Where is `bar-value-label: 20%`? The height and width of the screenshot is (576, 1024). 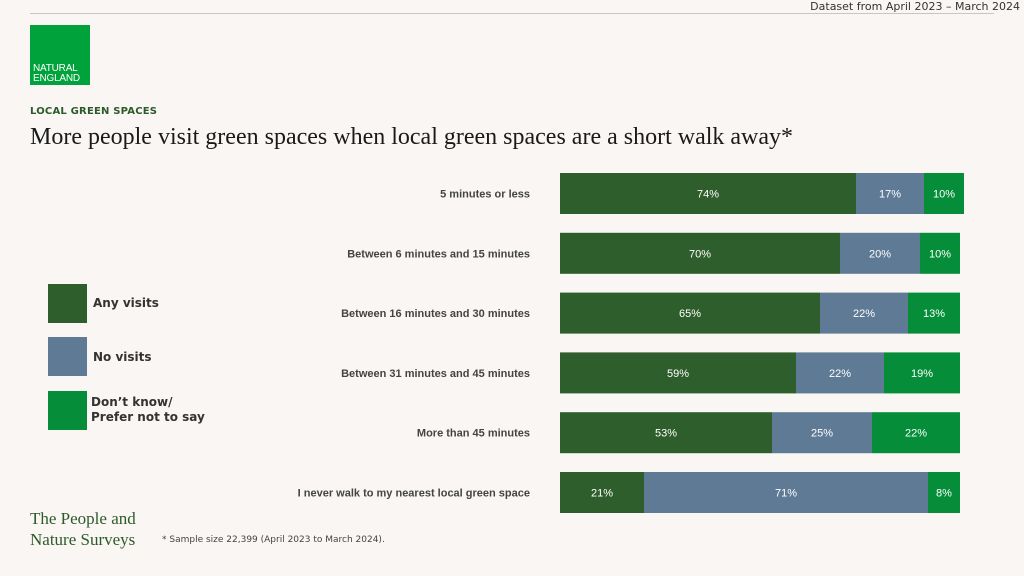 bar-value-label: 20% is located at coordinates (880, 254).